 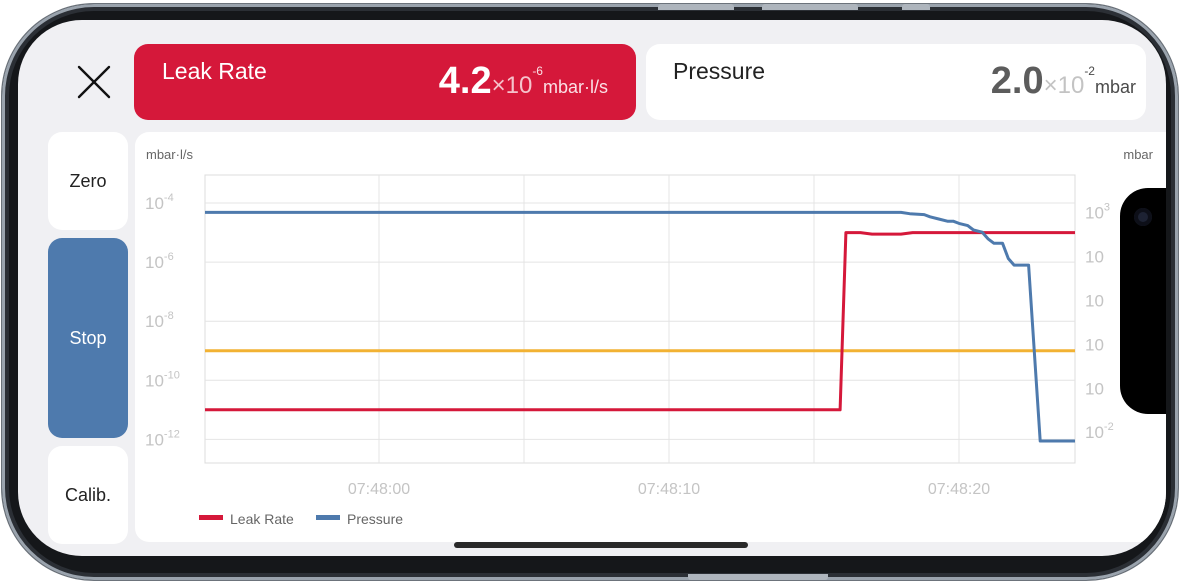 What do you see at coordinates (1109, 427) in the screenshot?
I see `right-tick-exponent: -2` at bounding box center [1109, 427].